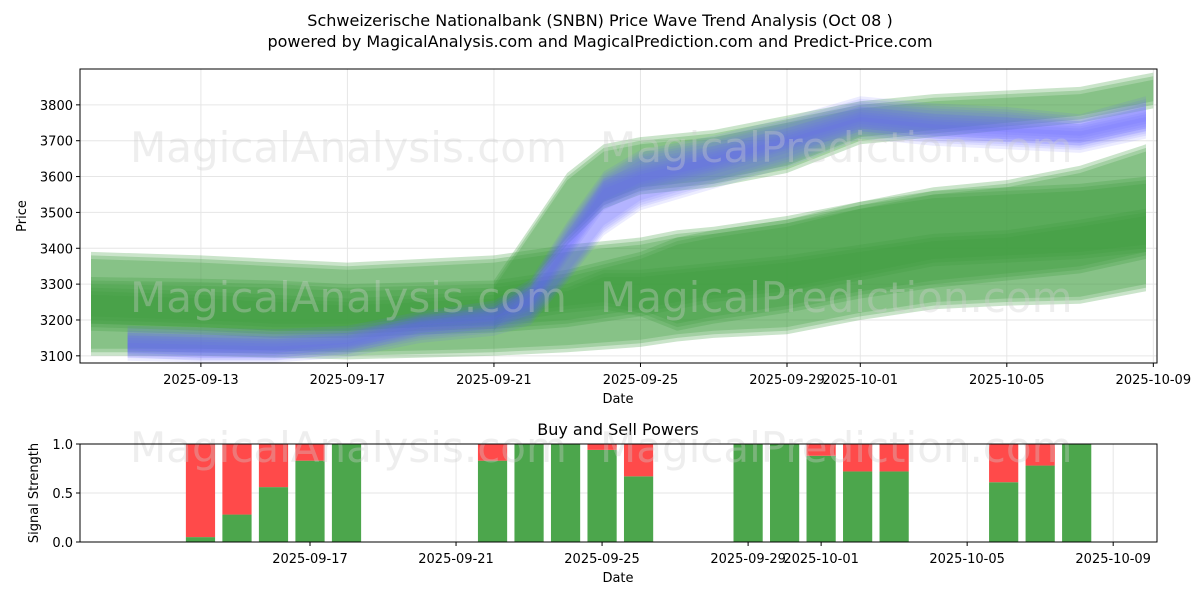  I want to click on signal-x-tick-label: 2025-10-01, so click(821, 559).